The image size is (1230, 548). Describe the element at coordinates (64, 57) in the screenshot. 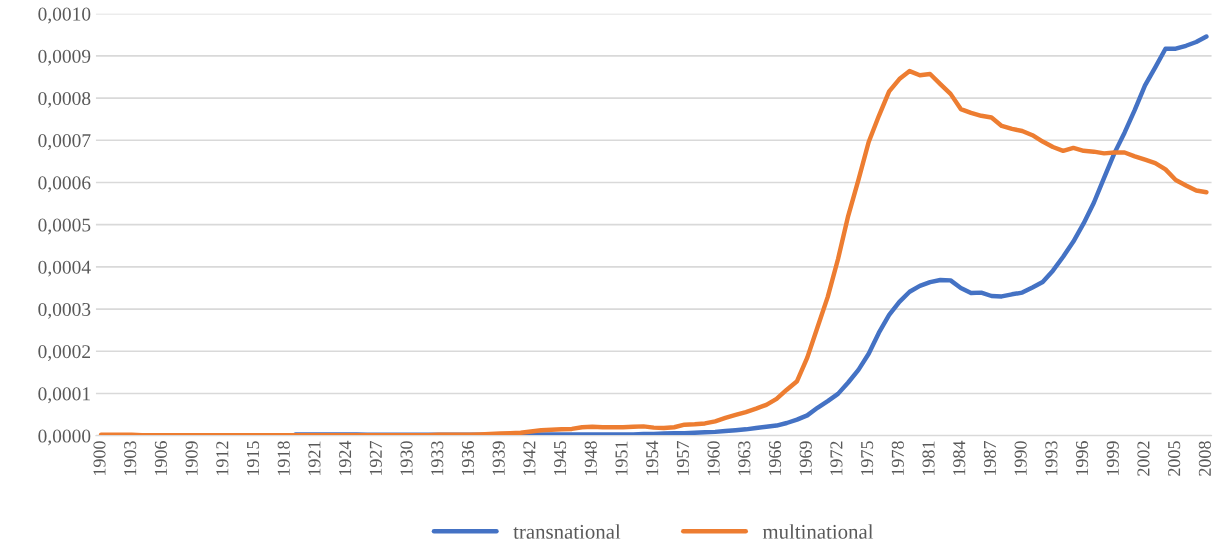

I see `y-tick-label: 0,0009` at that location.